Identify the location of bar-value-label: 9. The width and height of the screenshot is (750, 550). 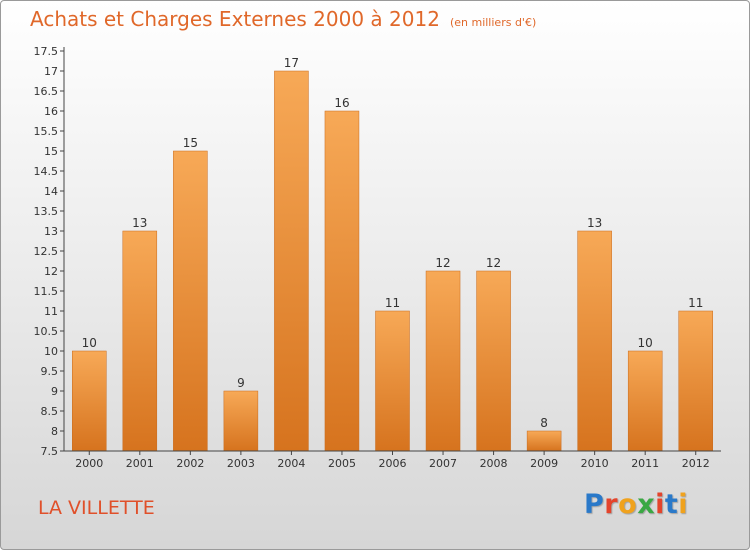
(241, 383).